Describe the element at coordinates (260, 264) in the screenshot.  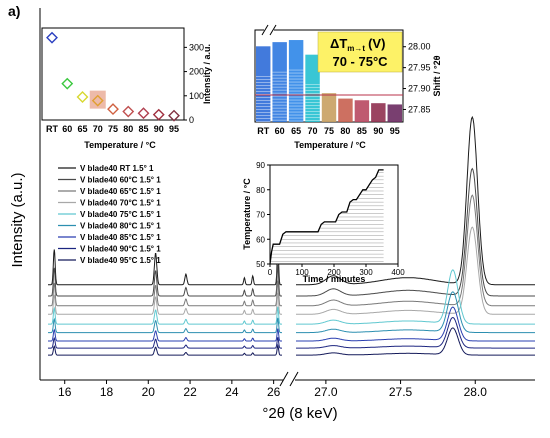
I see `inset-temperature-y-tick: 50` at that location.